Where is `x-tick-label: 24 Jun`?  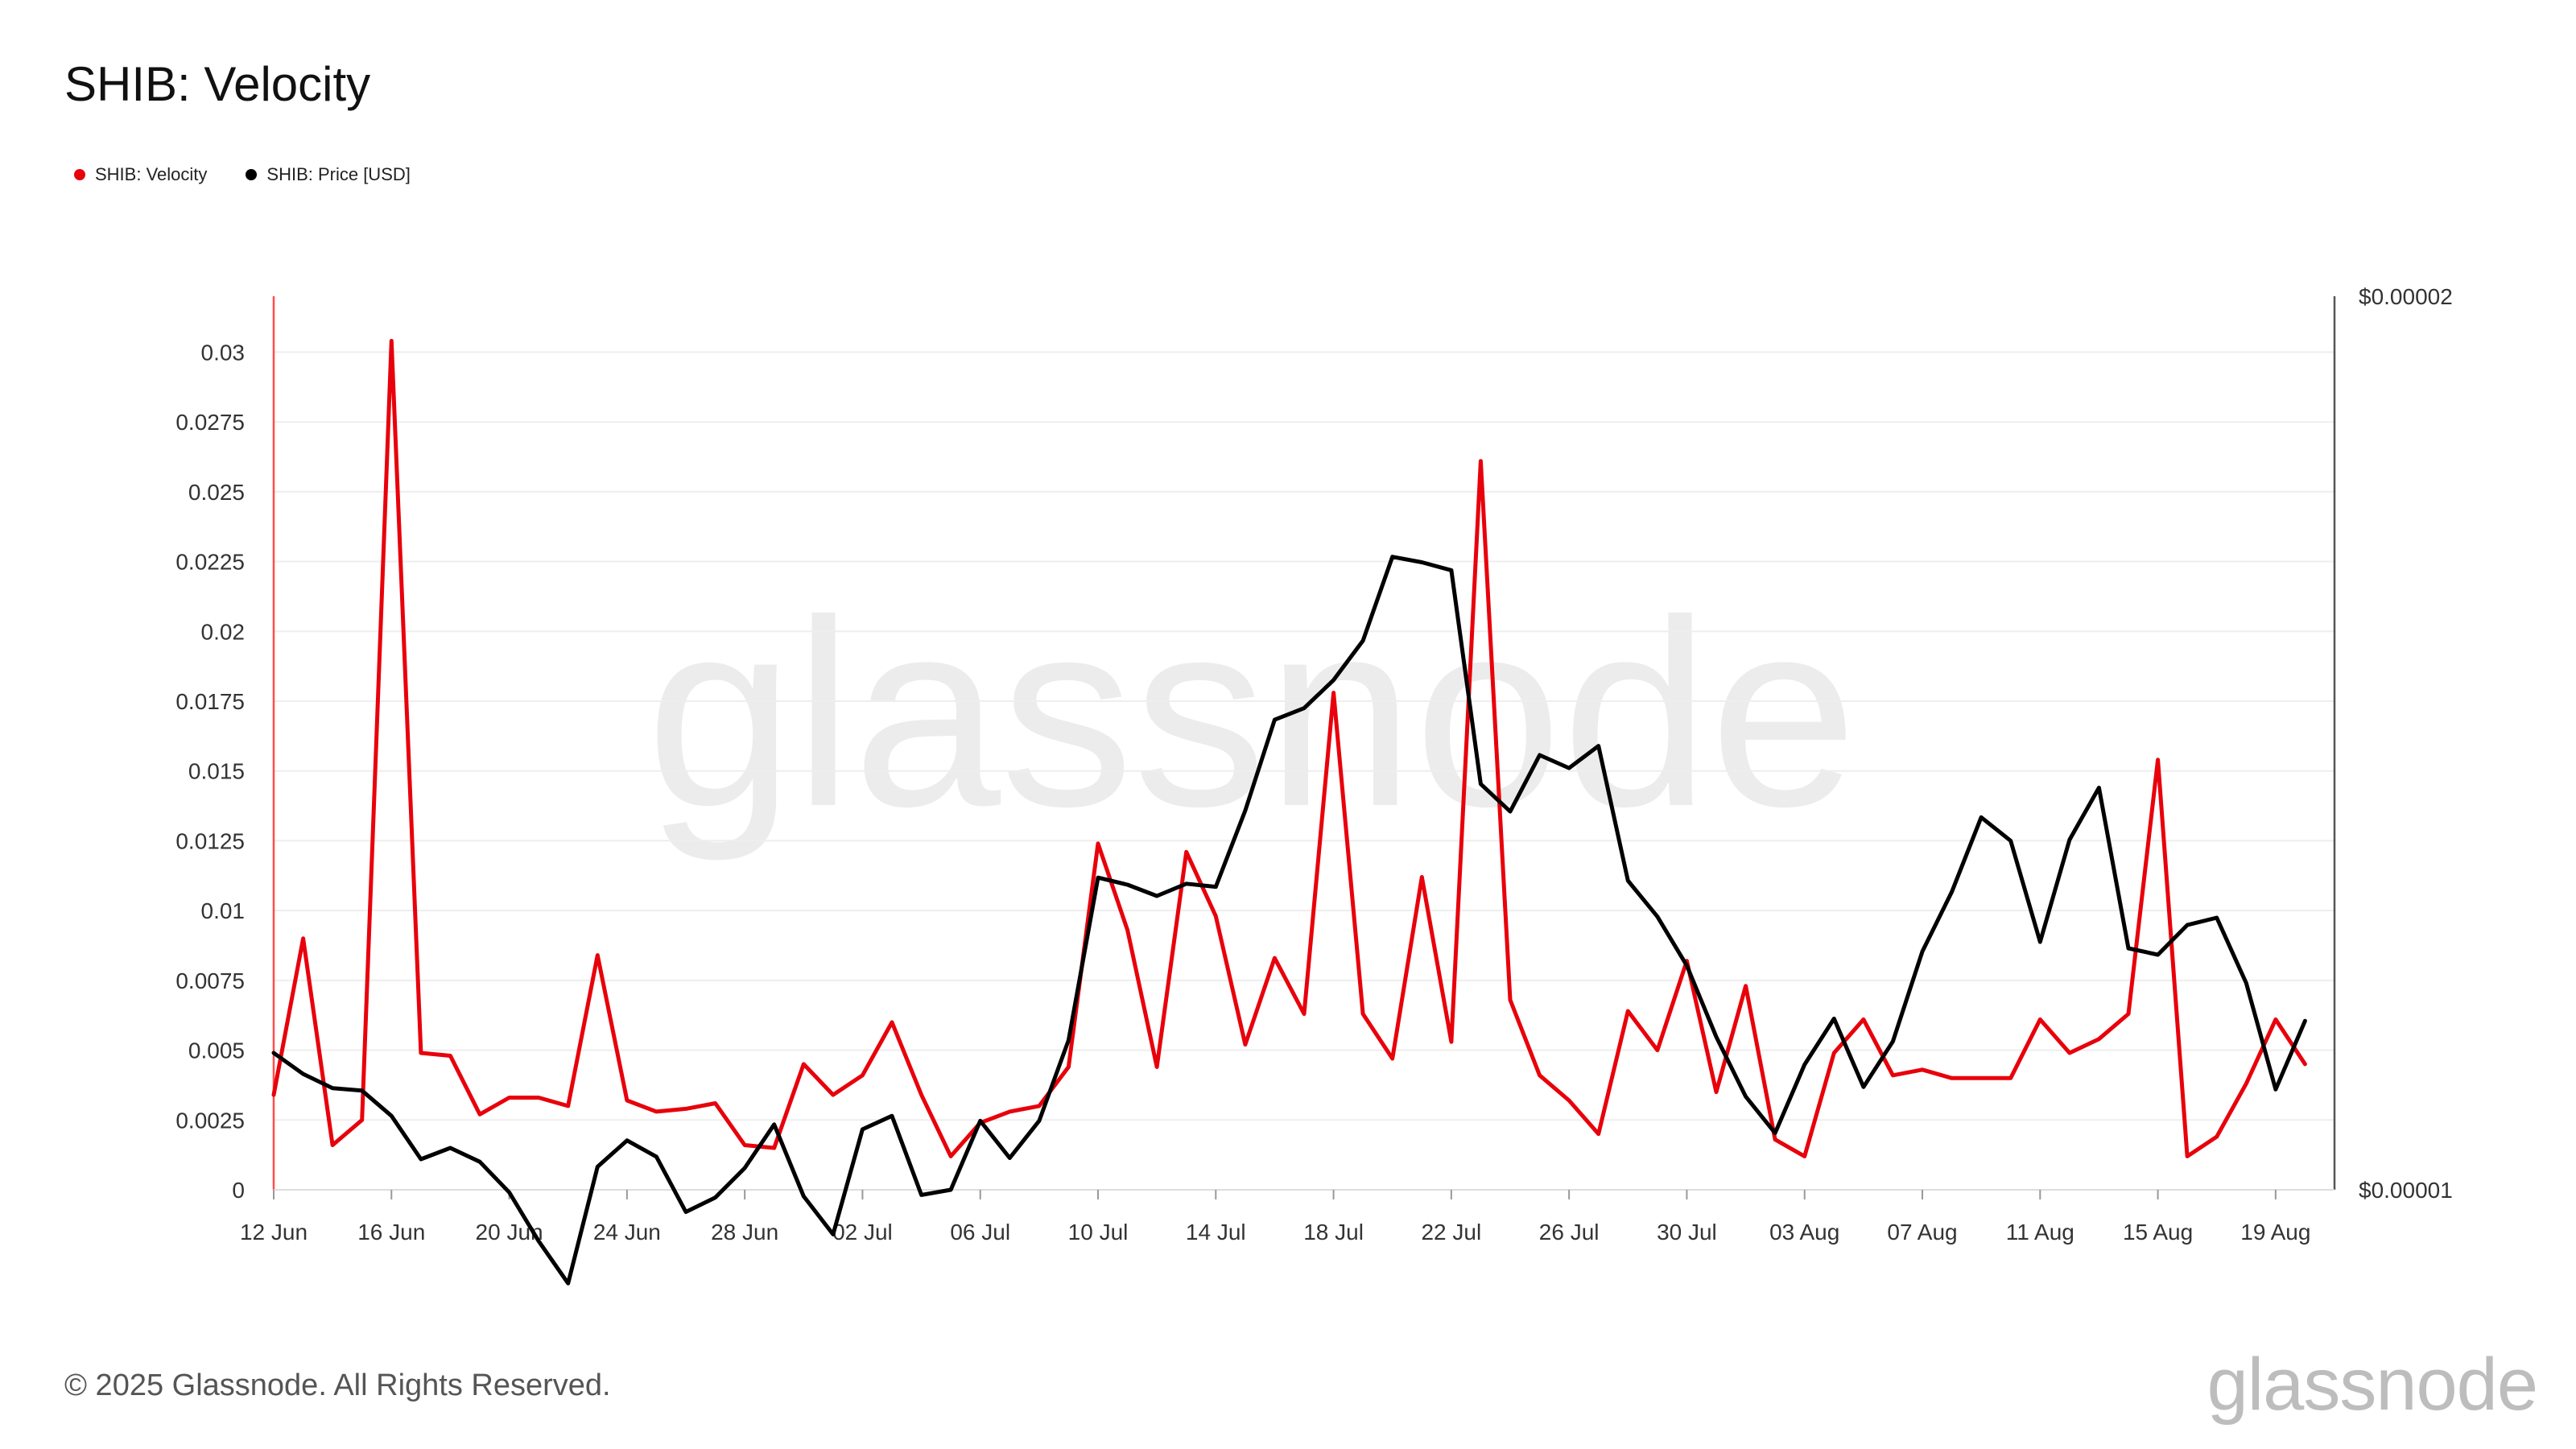 x-tick-label: 24 Jun is located at coordinates (627, 1232).